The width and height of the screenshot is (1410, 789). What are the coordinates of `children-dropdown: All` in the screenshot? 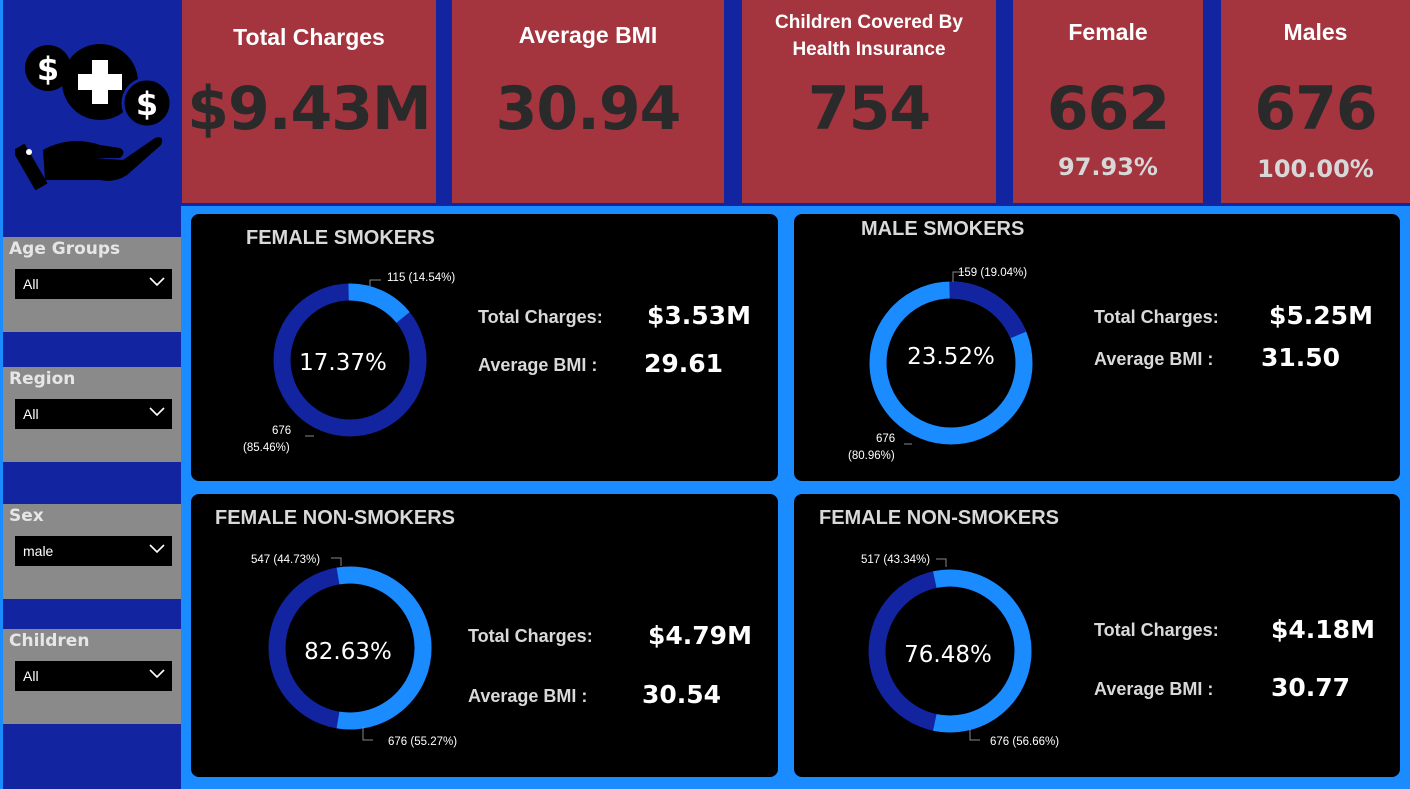 It's located at (93, 676).